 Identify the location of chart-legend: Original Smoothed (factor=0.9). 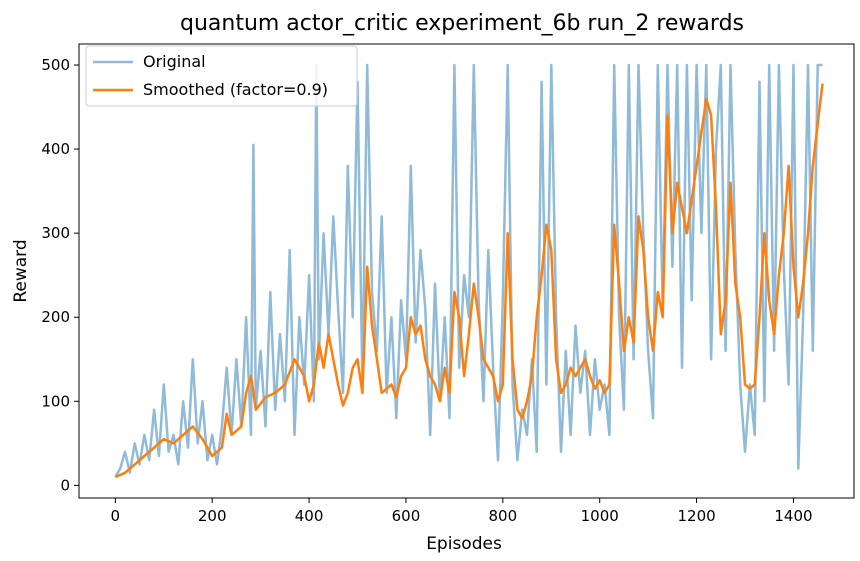
(221, 76).